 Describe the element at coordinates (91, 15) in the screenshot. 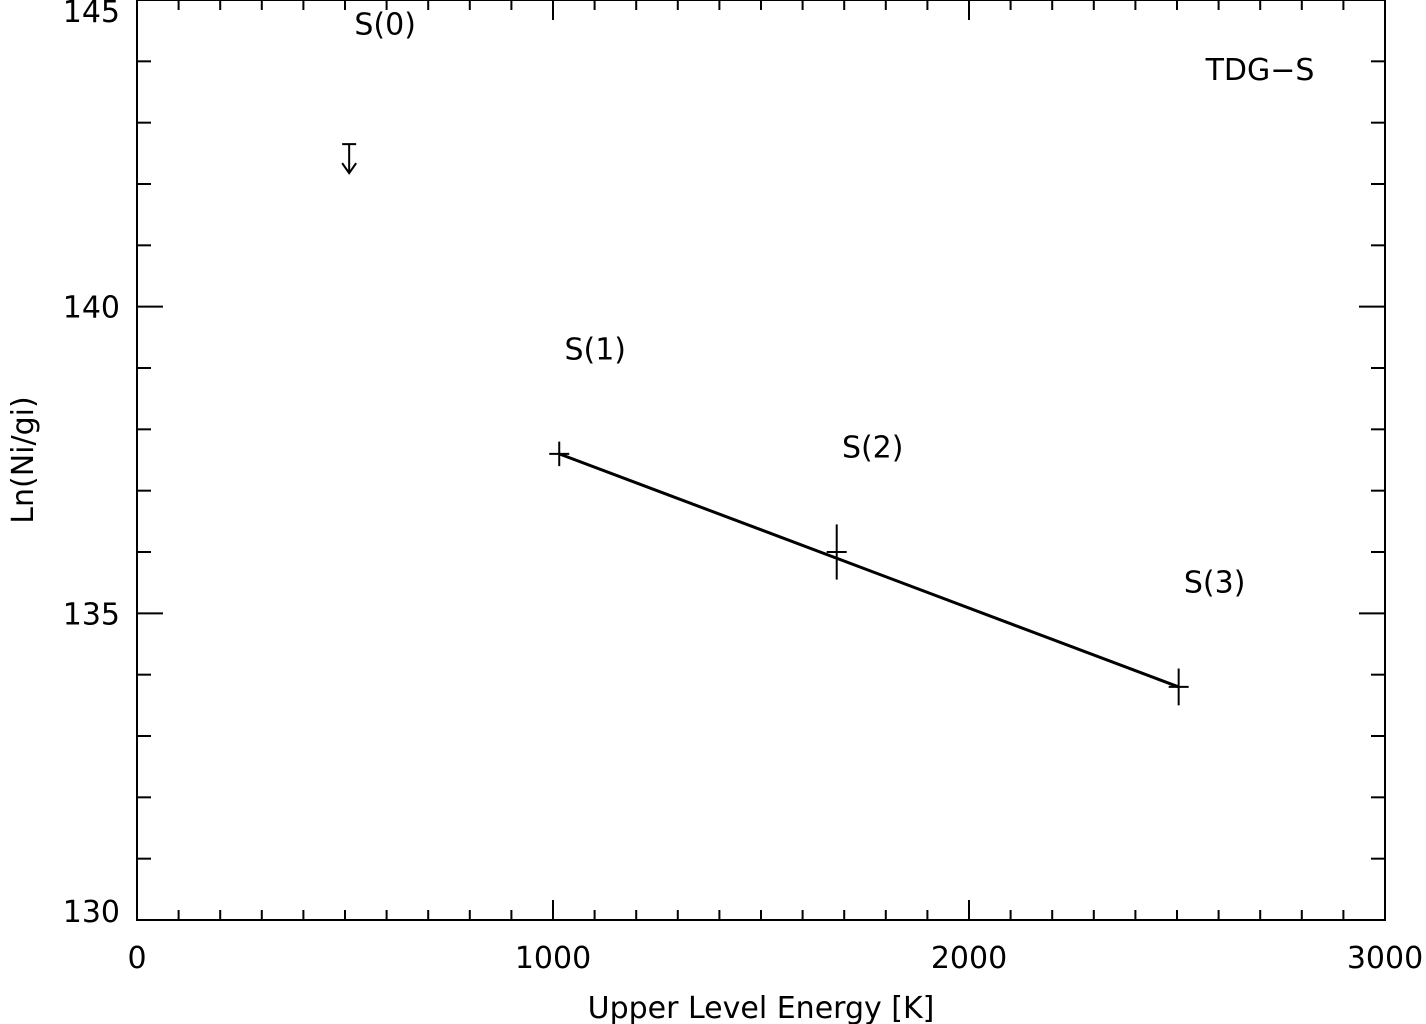

I see `y-tick-label: 145` at that location.